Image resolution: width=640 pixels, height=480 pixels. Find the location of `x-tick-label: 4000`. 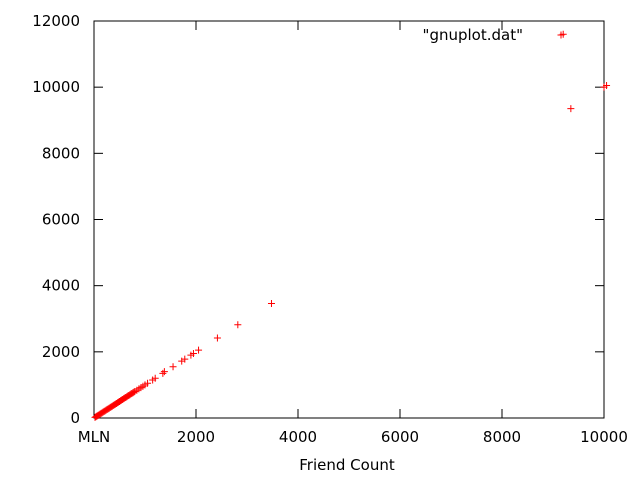

x-tick-label: 4000 is located at coordinates (298, 437).